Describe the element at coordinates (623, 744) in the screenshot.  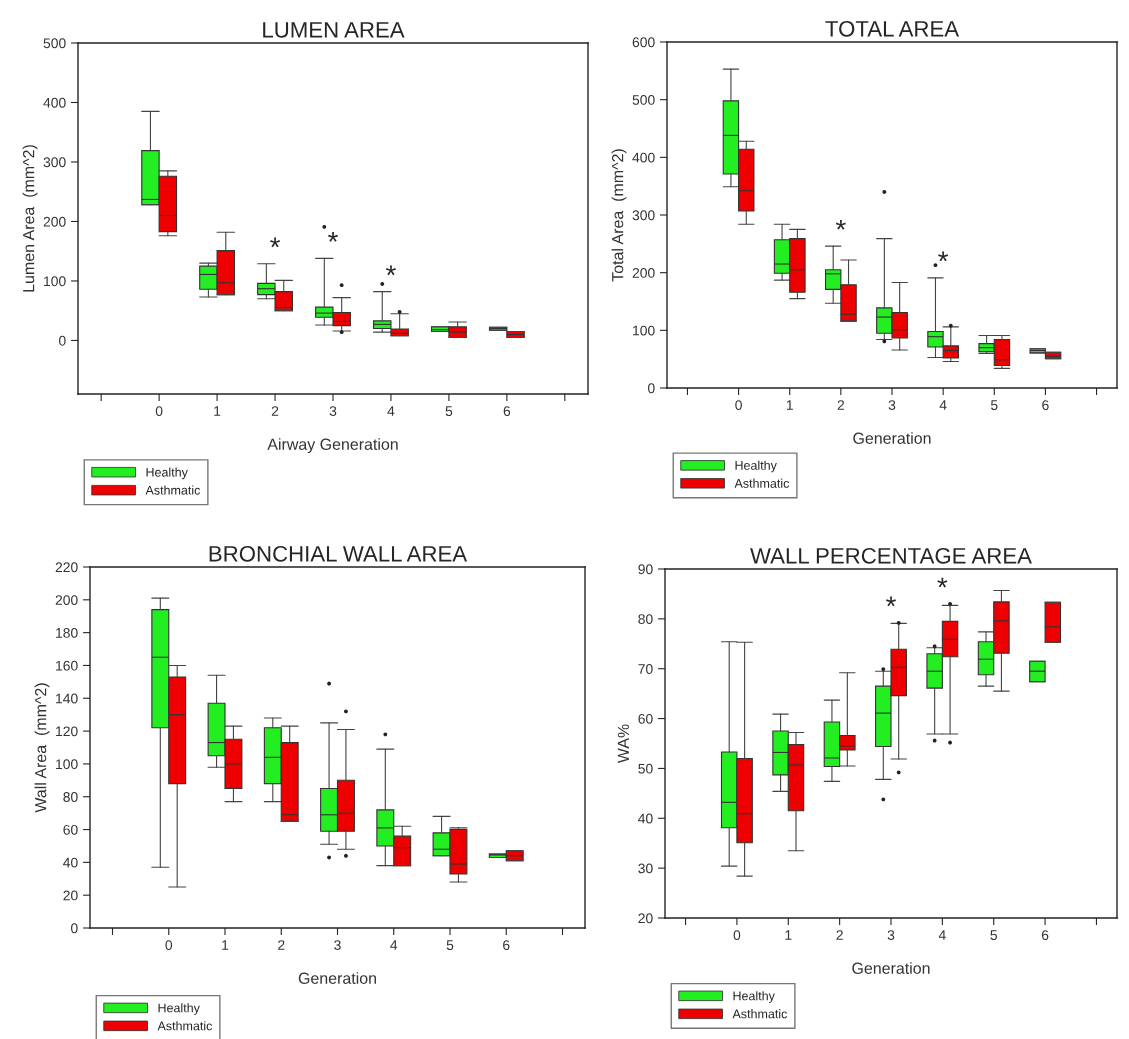
I see `y-axis-title: WA%` at that location.